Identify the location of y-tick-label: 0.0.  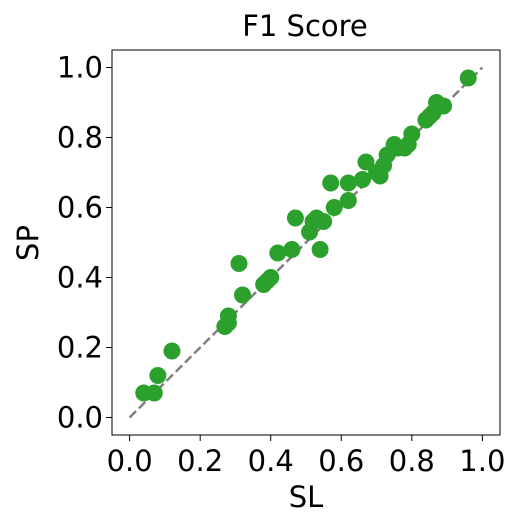
(80, 418).